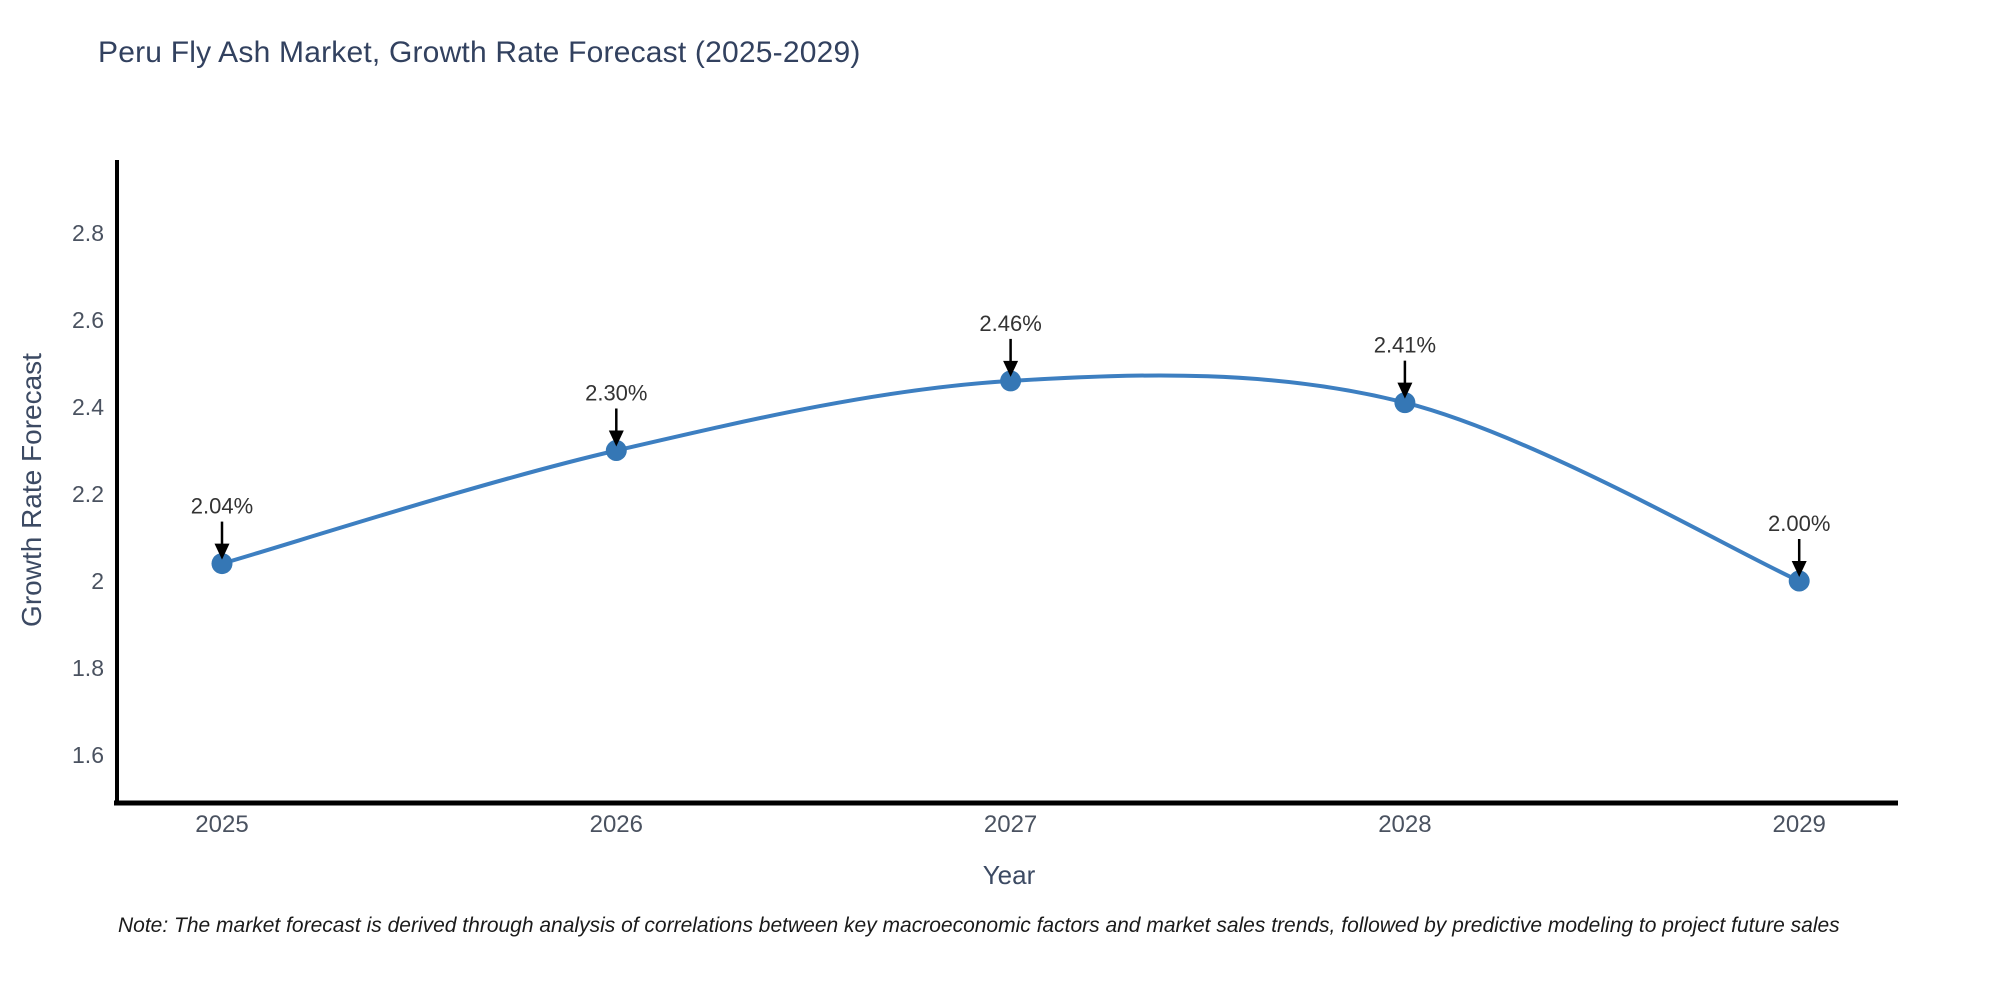  Describe the element at coordinates (88, 494) in the screenshot. I see `y-tick-label: 2.2` at that location.